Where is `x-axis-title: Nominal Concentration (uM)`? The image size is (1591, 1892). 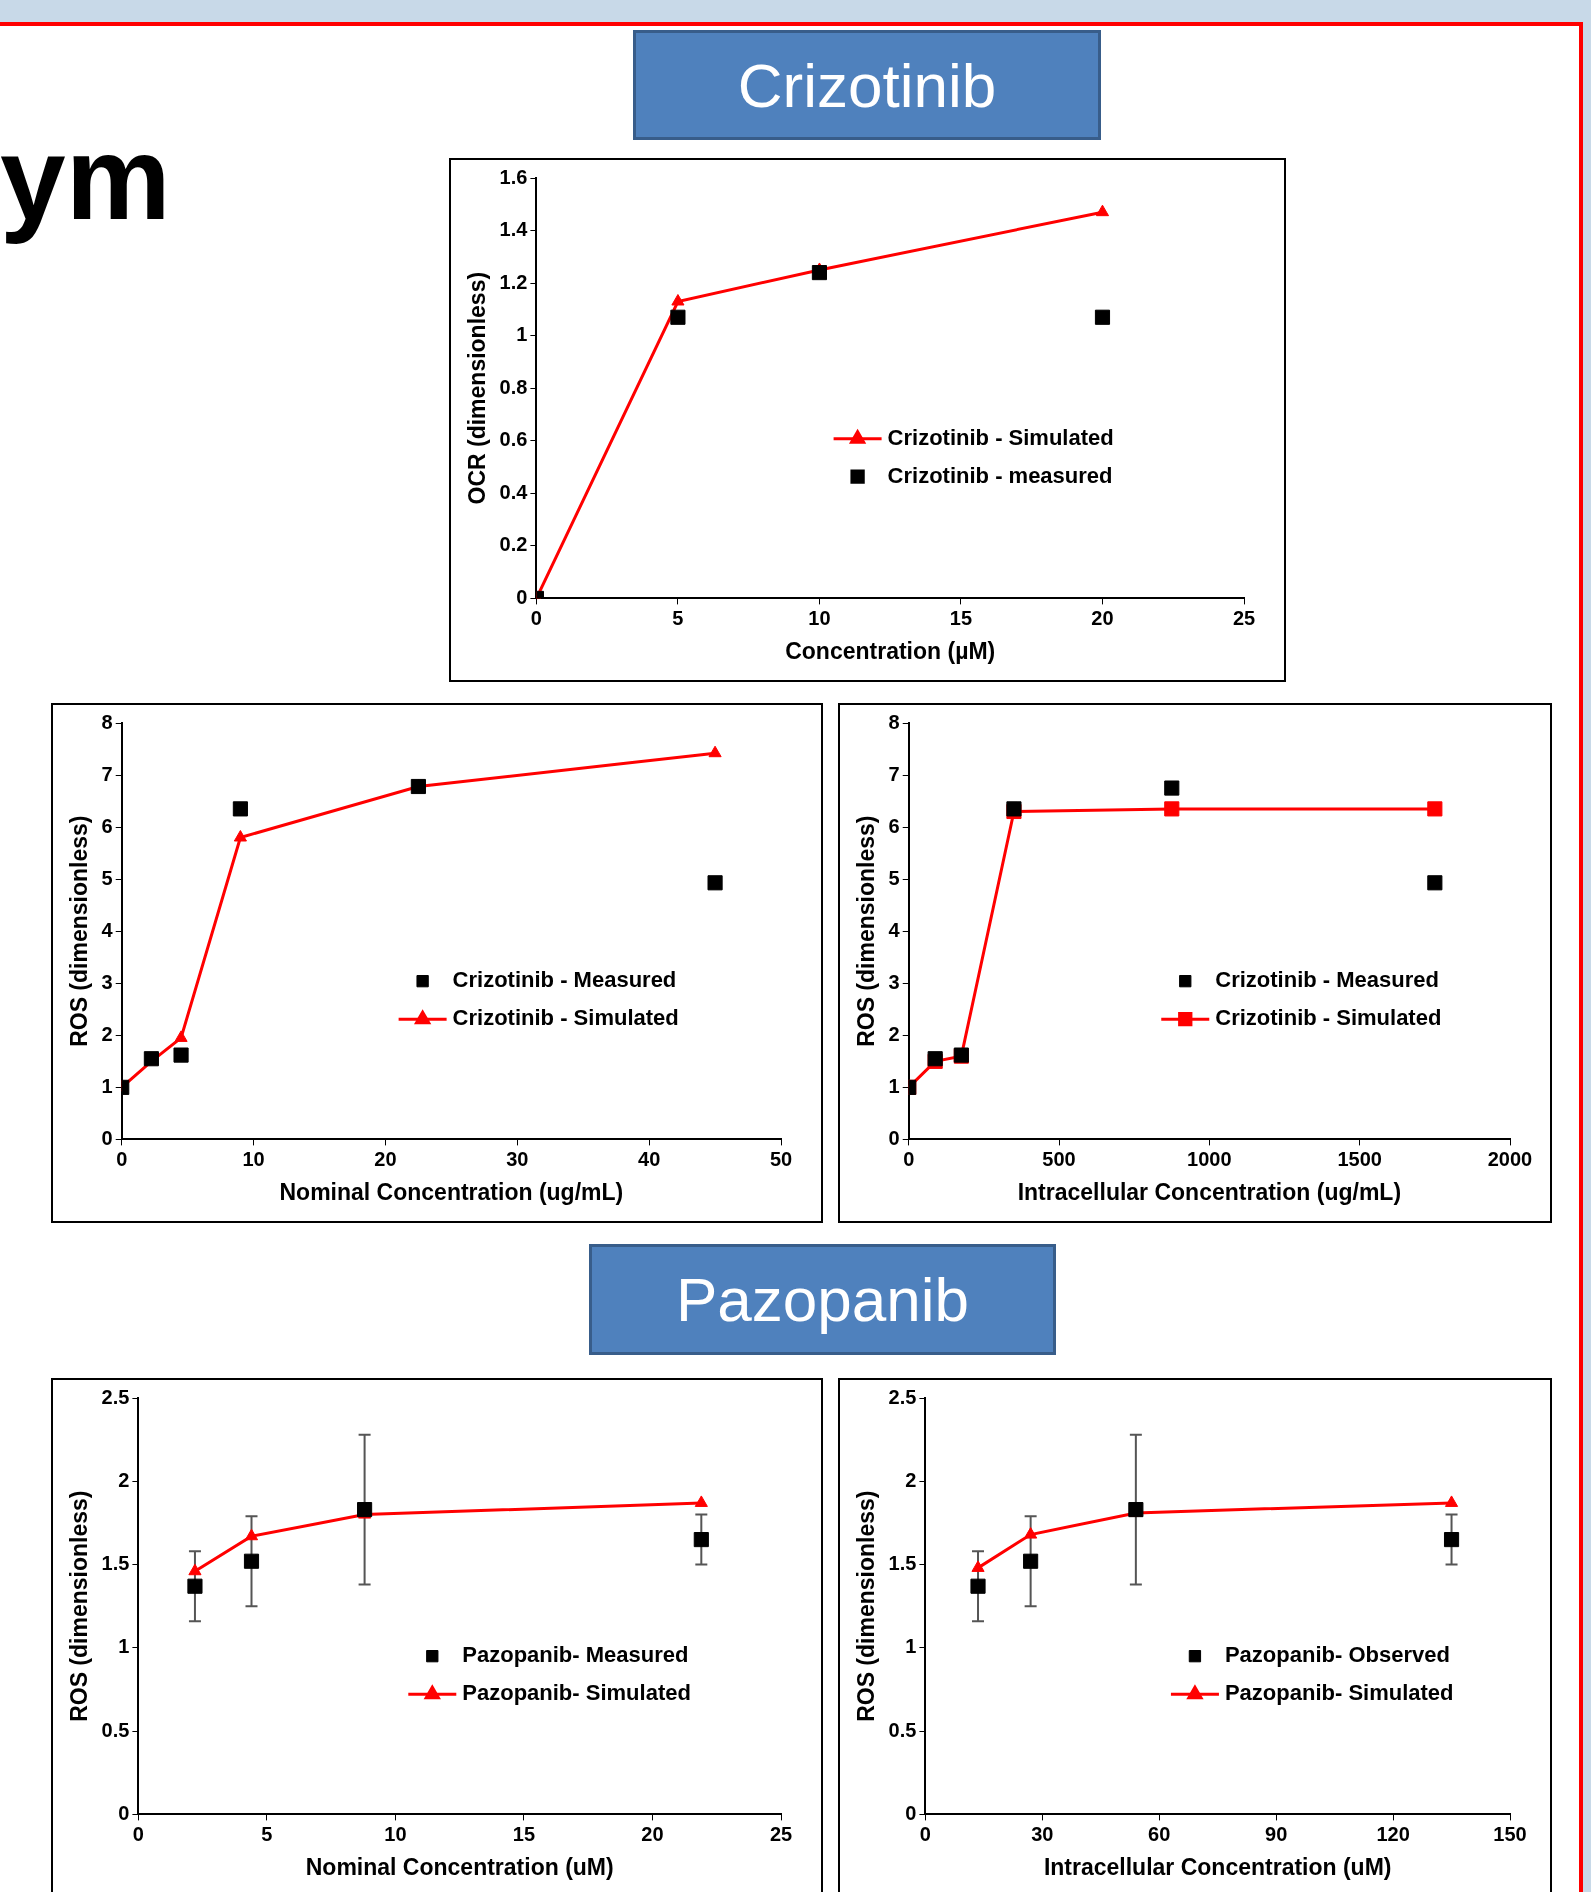 x-axis-title: Nominal Concentration (uM) is located at coordinates (459, 1866).